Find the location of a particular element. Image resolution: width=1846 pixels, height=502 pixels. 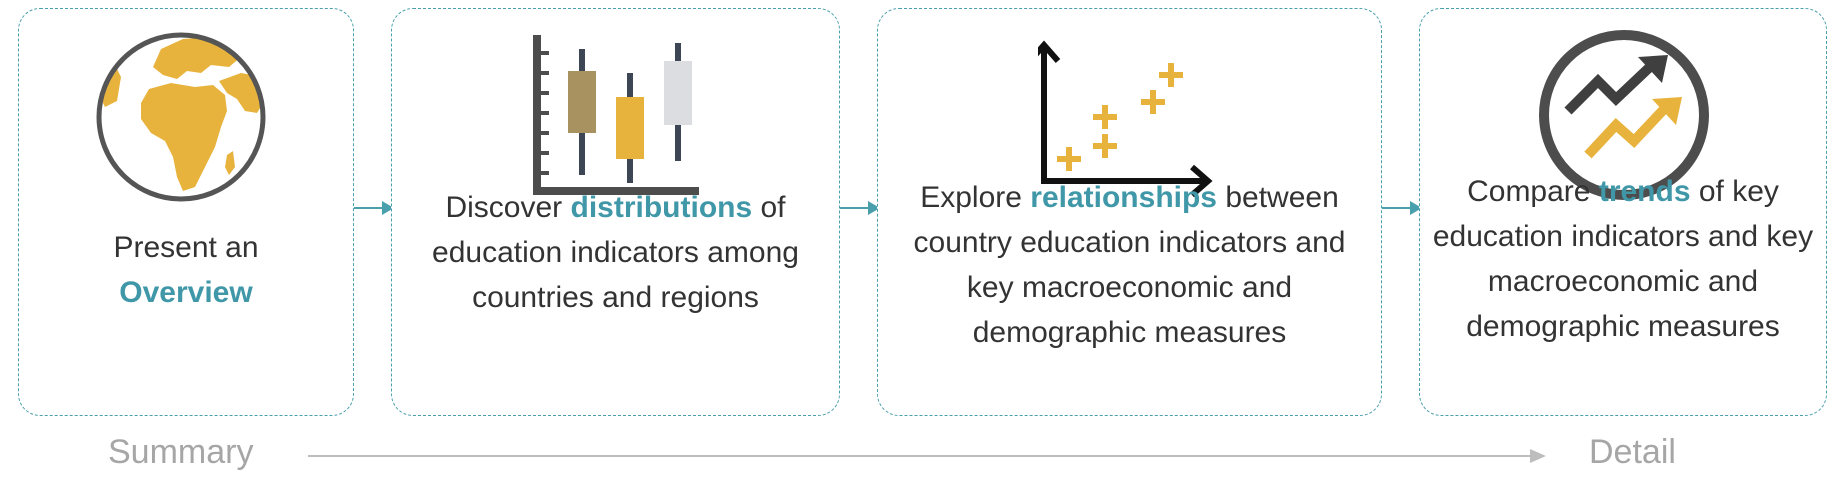

caption-highlight: trends is located at coordinates (1644, 191).